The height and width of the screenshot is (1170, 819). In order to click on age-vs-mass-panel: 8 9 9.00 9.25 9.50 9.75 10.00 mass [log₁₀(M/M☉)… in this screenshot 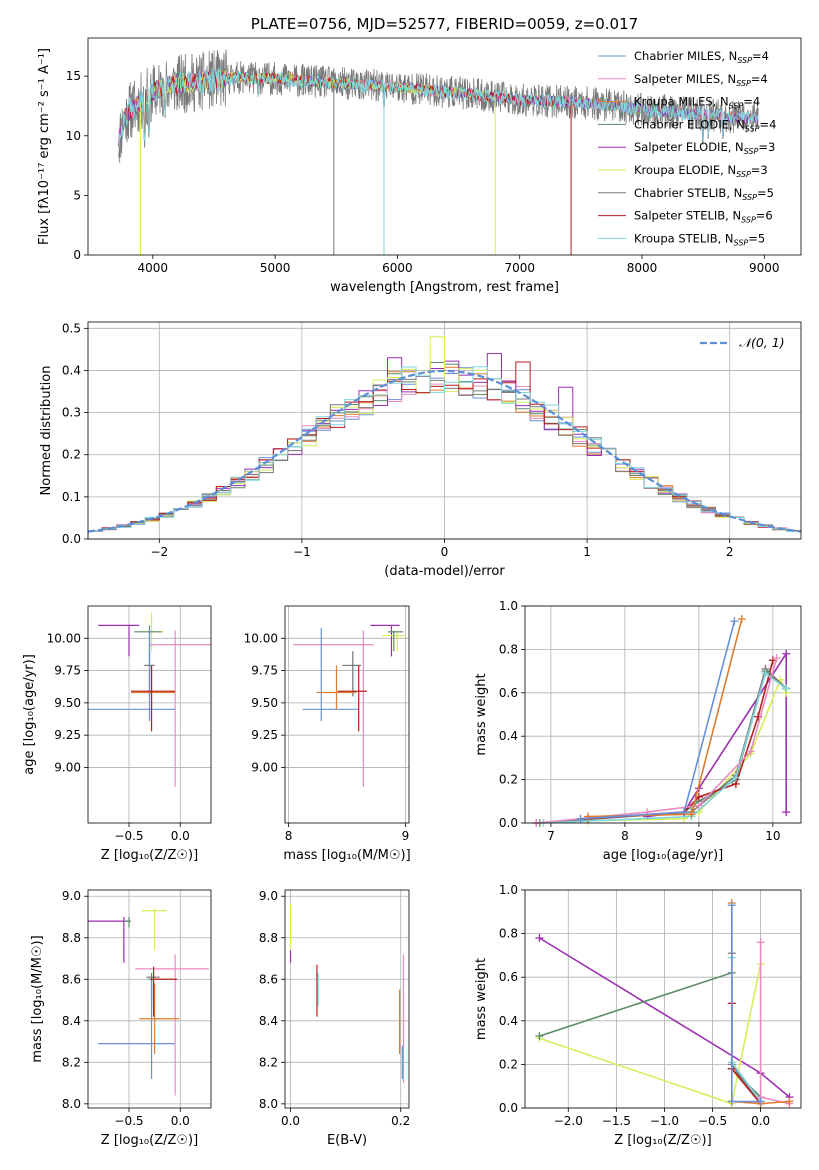, I will do `click(327, 734)`.